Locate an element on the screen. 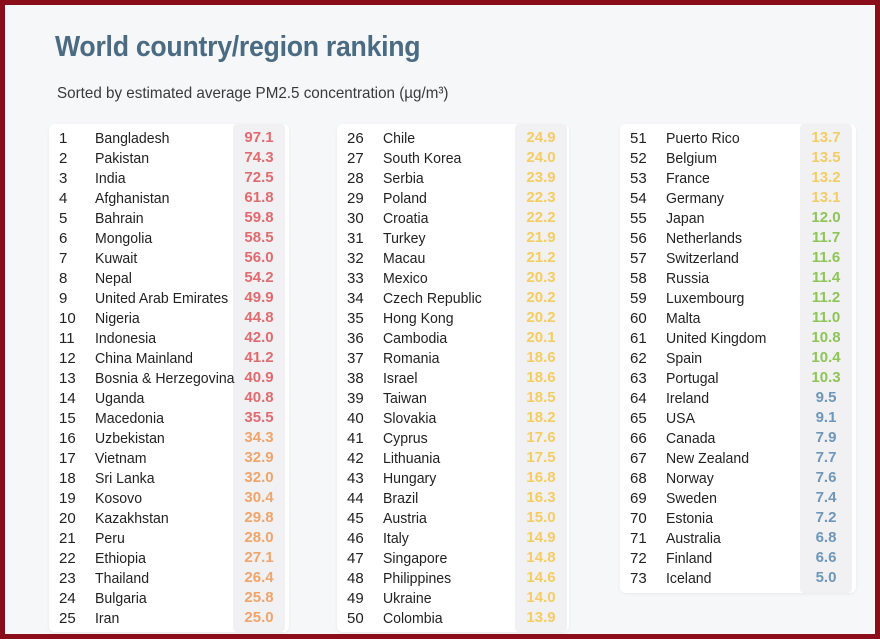  rank-number: 37 is located at coordinates (355, 358).